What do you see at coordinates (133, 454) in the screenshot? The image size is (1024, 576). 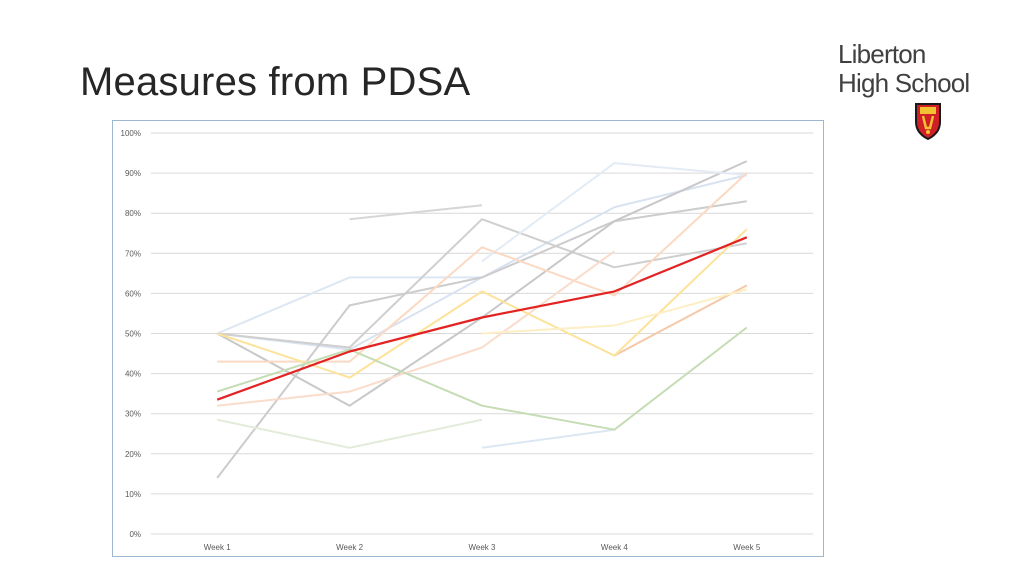 I see `y-tick-label: 20%` at bounding box center [133, 454].